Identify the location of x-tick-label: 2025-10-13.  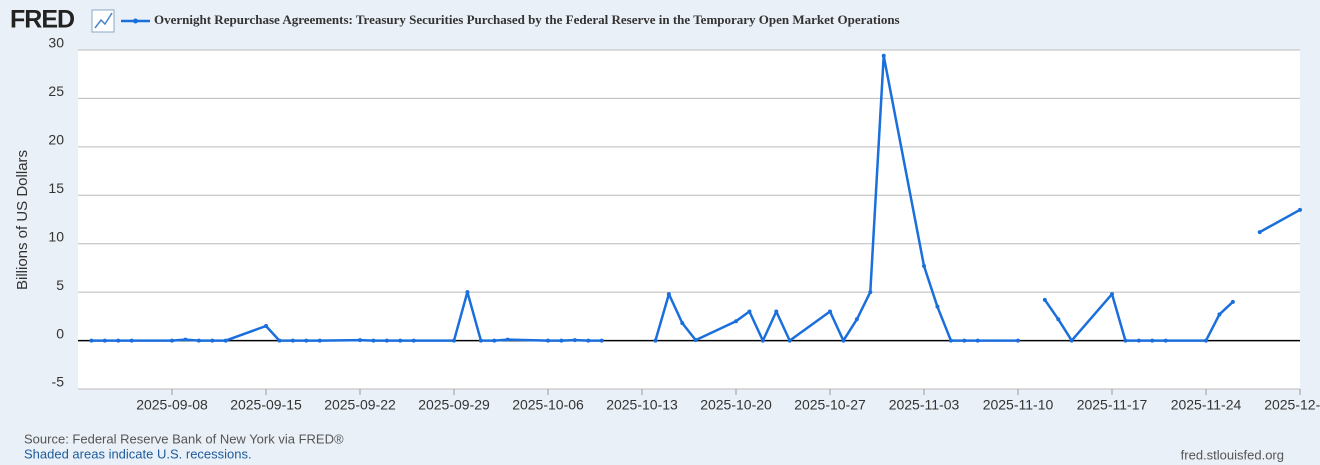
(642, 405).